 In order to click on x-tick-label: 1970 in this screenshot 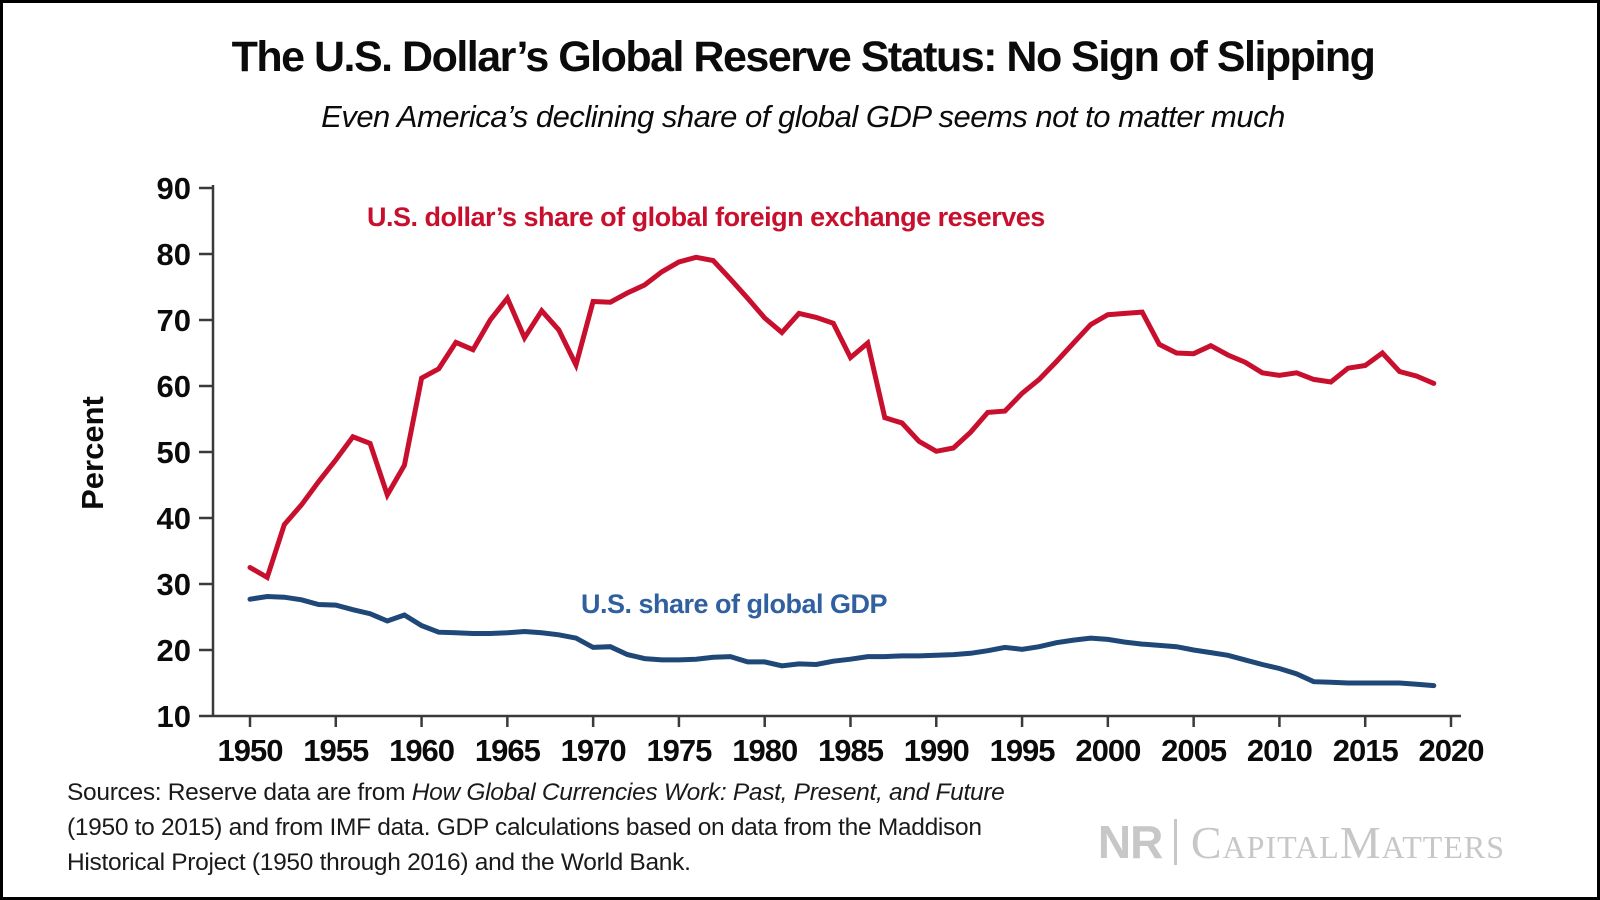, I will do `click(593, 750)`.